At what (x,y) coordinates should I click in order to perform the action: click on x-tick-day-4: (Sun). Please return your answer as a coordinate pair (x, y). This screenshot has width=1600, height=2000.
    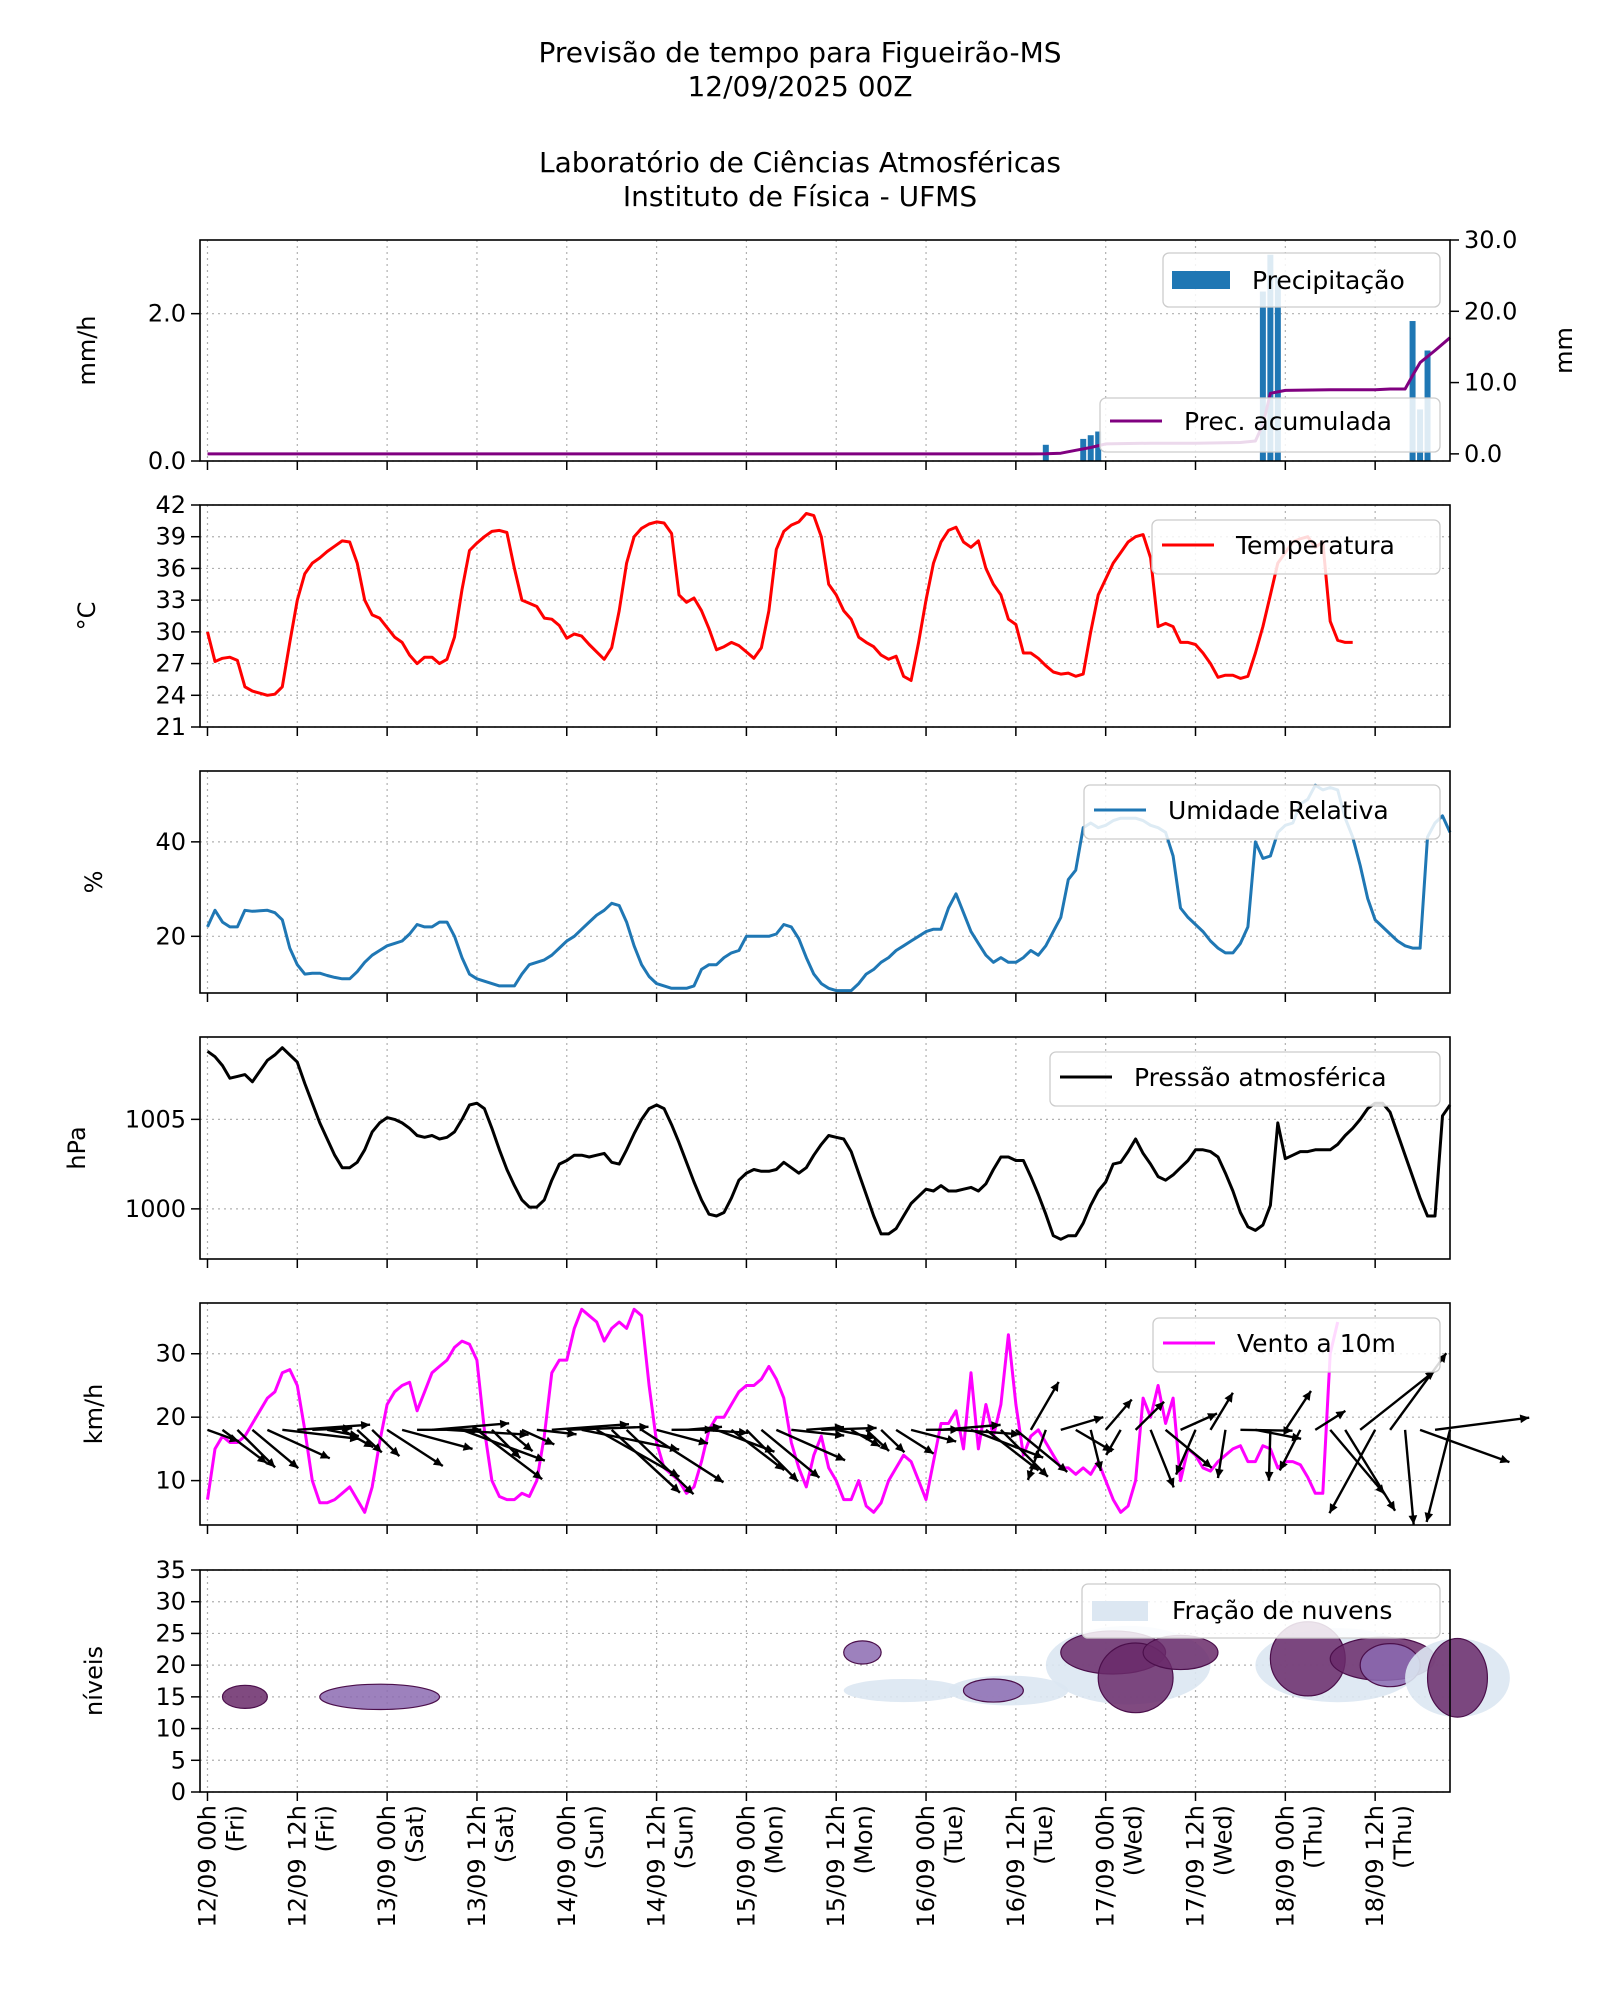
    Looking at the image, I should click on (595, 1837).